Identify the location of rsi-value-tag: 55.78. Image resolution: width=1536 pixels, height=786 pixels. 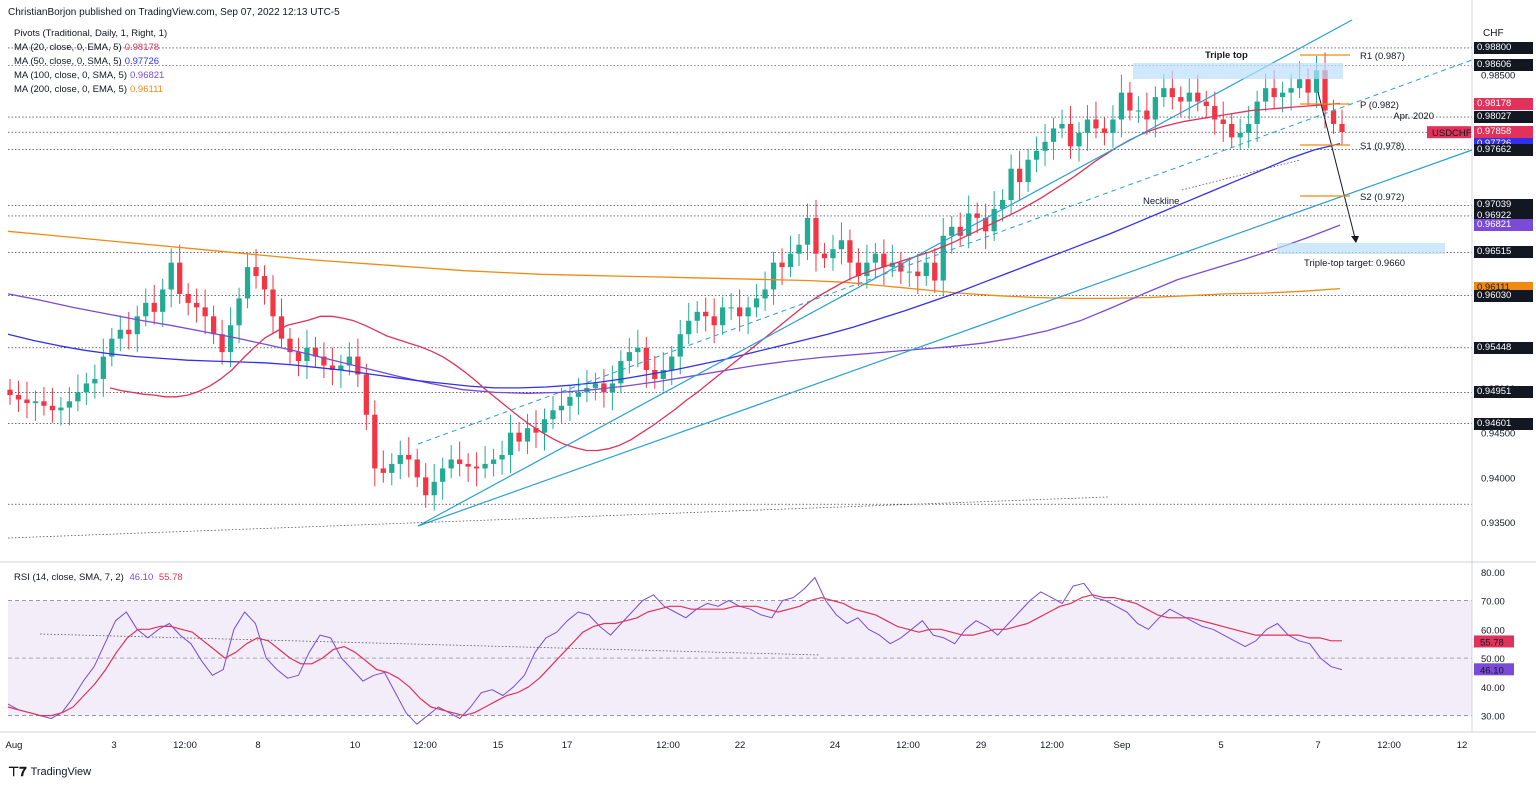
(1492, 642).